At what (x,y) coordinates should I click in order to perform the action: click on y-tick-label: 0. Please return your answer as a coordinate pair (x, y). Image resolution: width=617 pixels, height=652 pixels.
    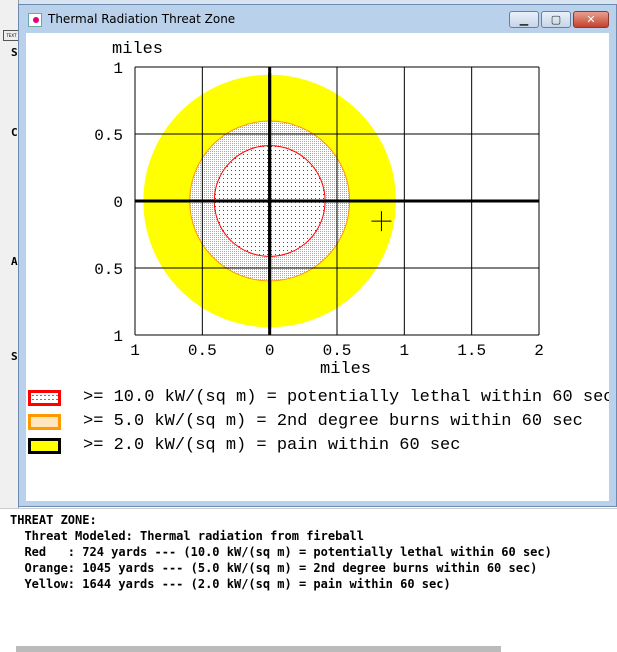
    Looking at the image, I should click on (118, 203).